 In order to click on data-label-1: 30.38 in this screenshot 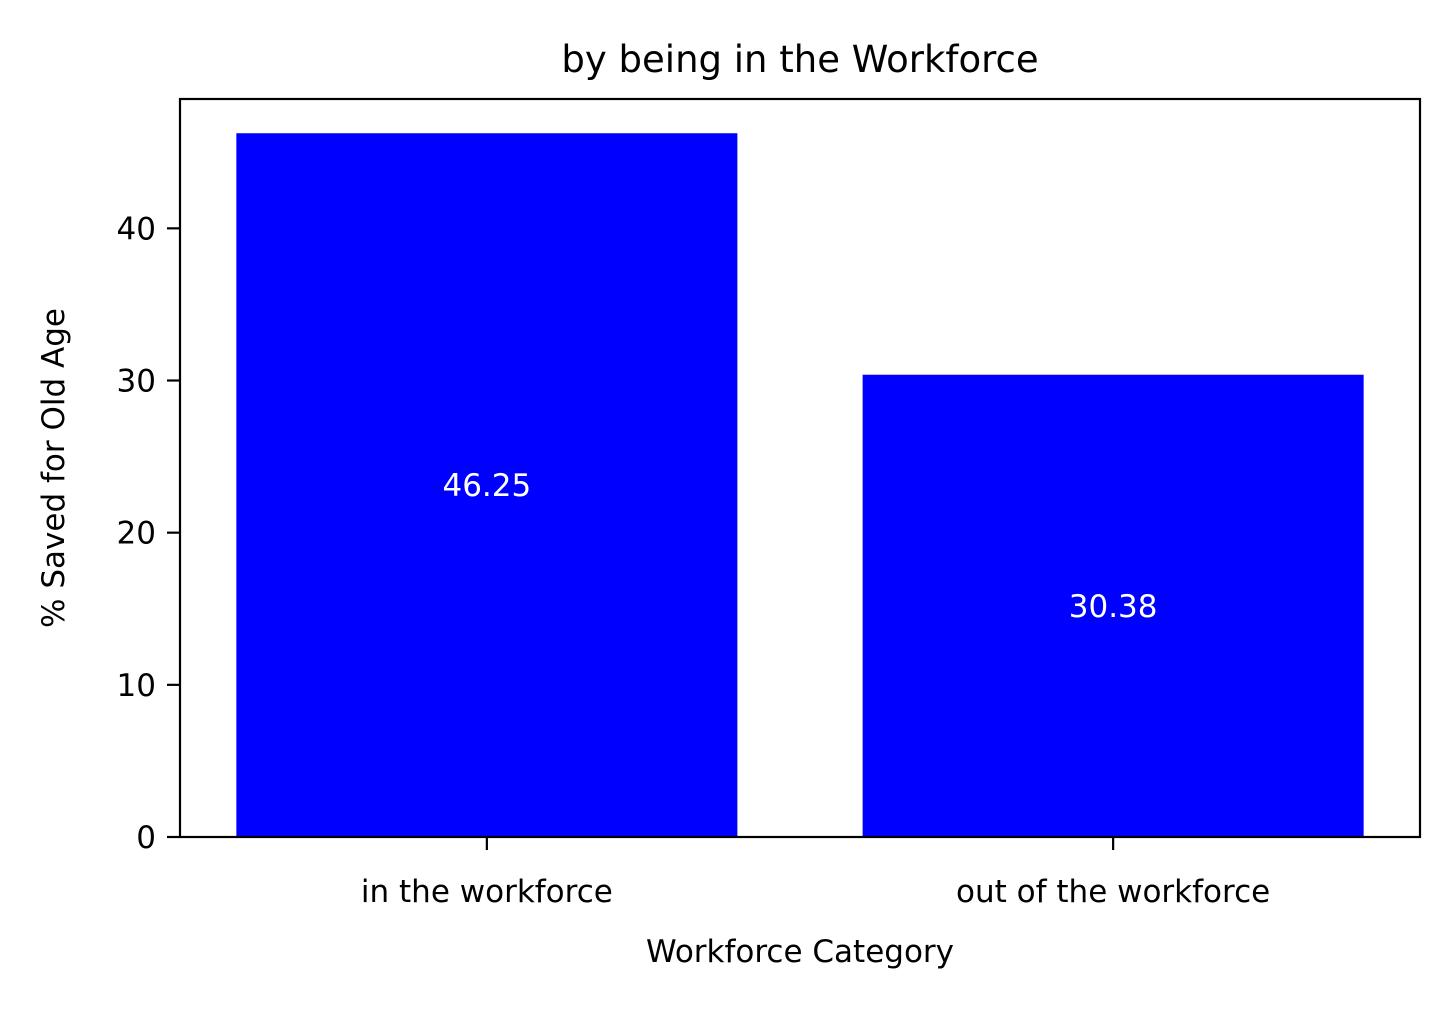, I will do `click(1113, 607)`.